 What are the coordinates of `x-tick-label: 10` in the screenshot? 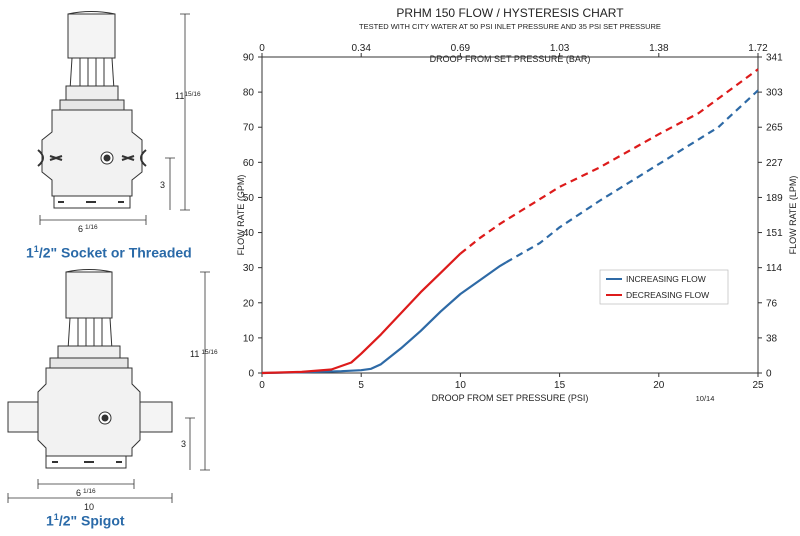 It's located at (461, 385).